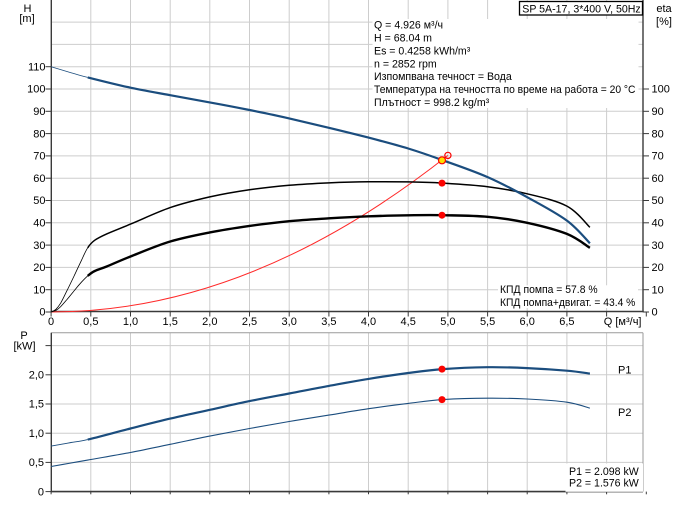  What do you see at coordinates (624, 371) in the screenshot?
I see `svg-text: P1` at bounding box center [624, 371].